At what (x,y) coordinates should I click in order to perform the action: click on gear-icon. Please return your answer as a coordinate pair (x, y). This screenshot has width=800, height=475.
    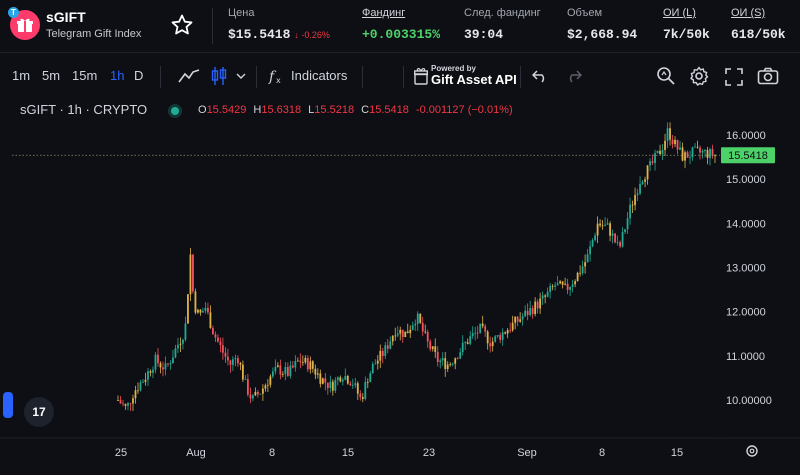
    Looking at the image, I should click on (699, 76).